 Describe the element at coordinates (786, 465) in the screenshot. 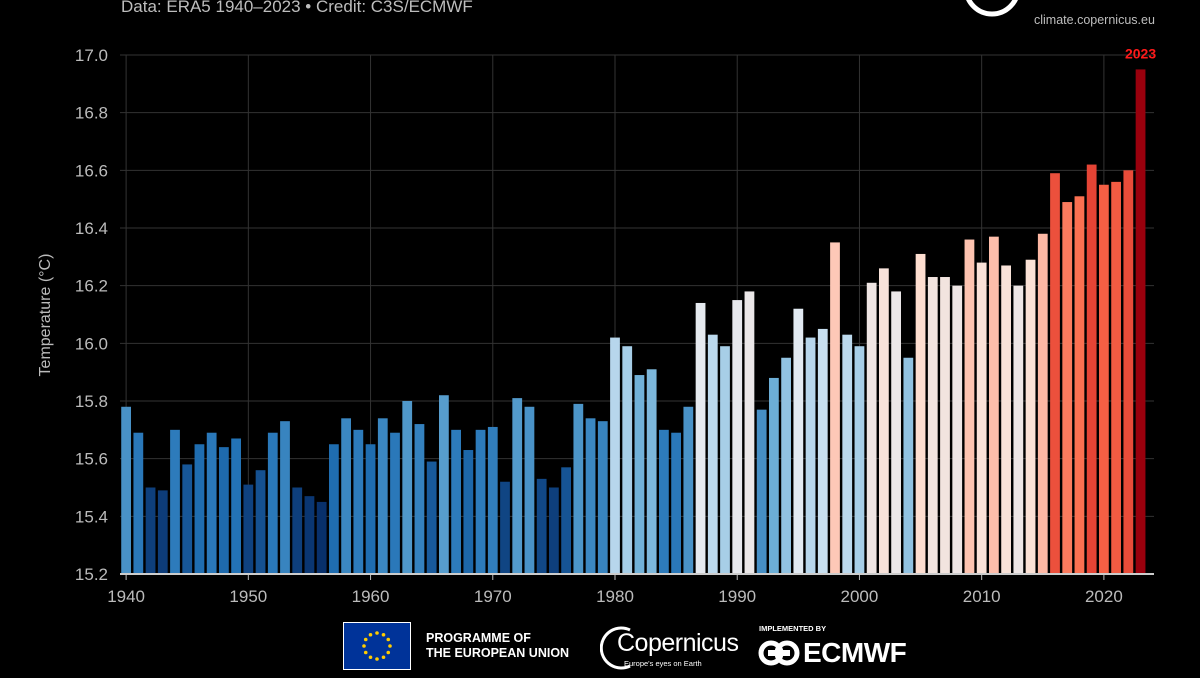

I see `bar-1994` at that location.